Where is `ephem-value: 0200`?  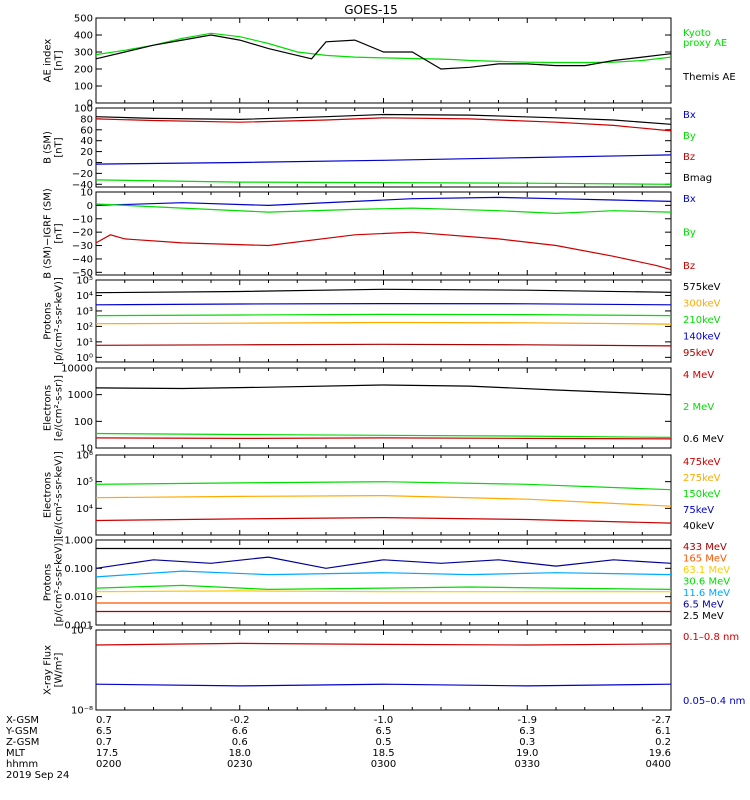 ephem-value: 0200 is located at coordinates (108, 764).